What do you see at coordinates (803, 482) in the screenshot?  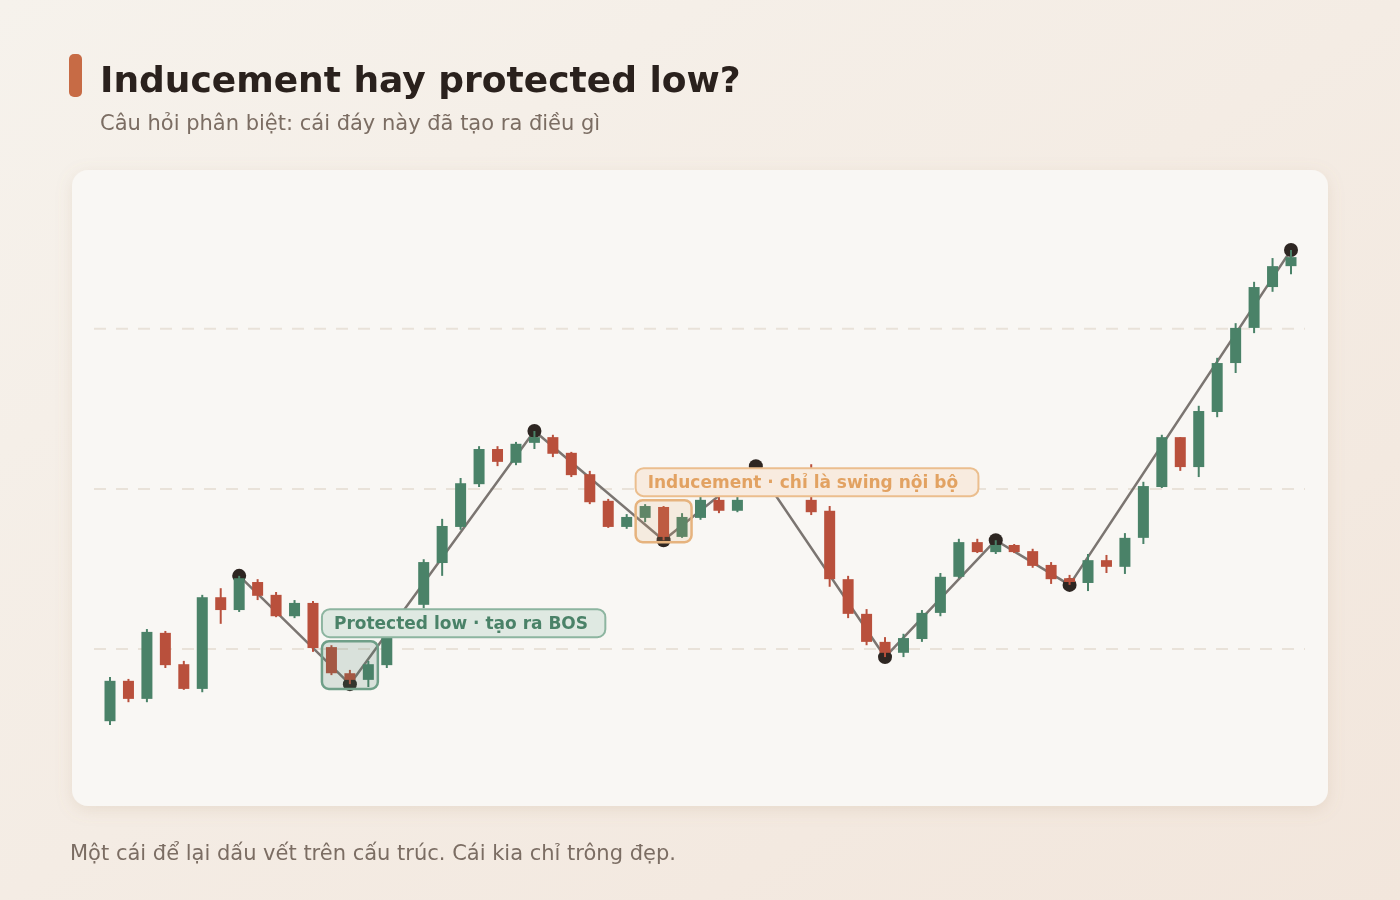 I see `annotation: Inducement · chỉ là swing nội bộ` at bounding box center [803, 482].